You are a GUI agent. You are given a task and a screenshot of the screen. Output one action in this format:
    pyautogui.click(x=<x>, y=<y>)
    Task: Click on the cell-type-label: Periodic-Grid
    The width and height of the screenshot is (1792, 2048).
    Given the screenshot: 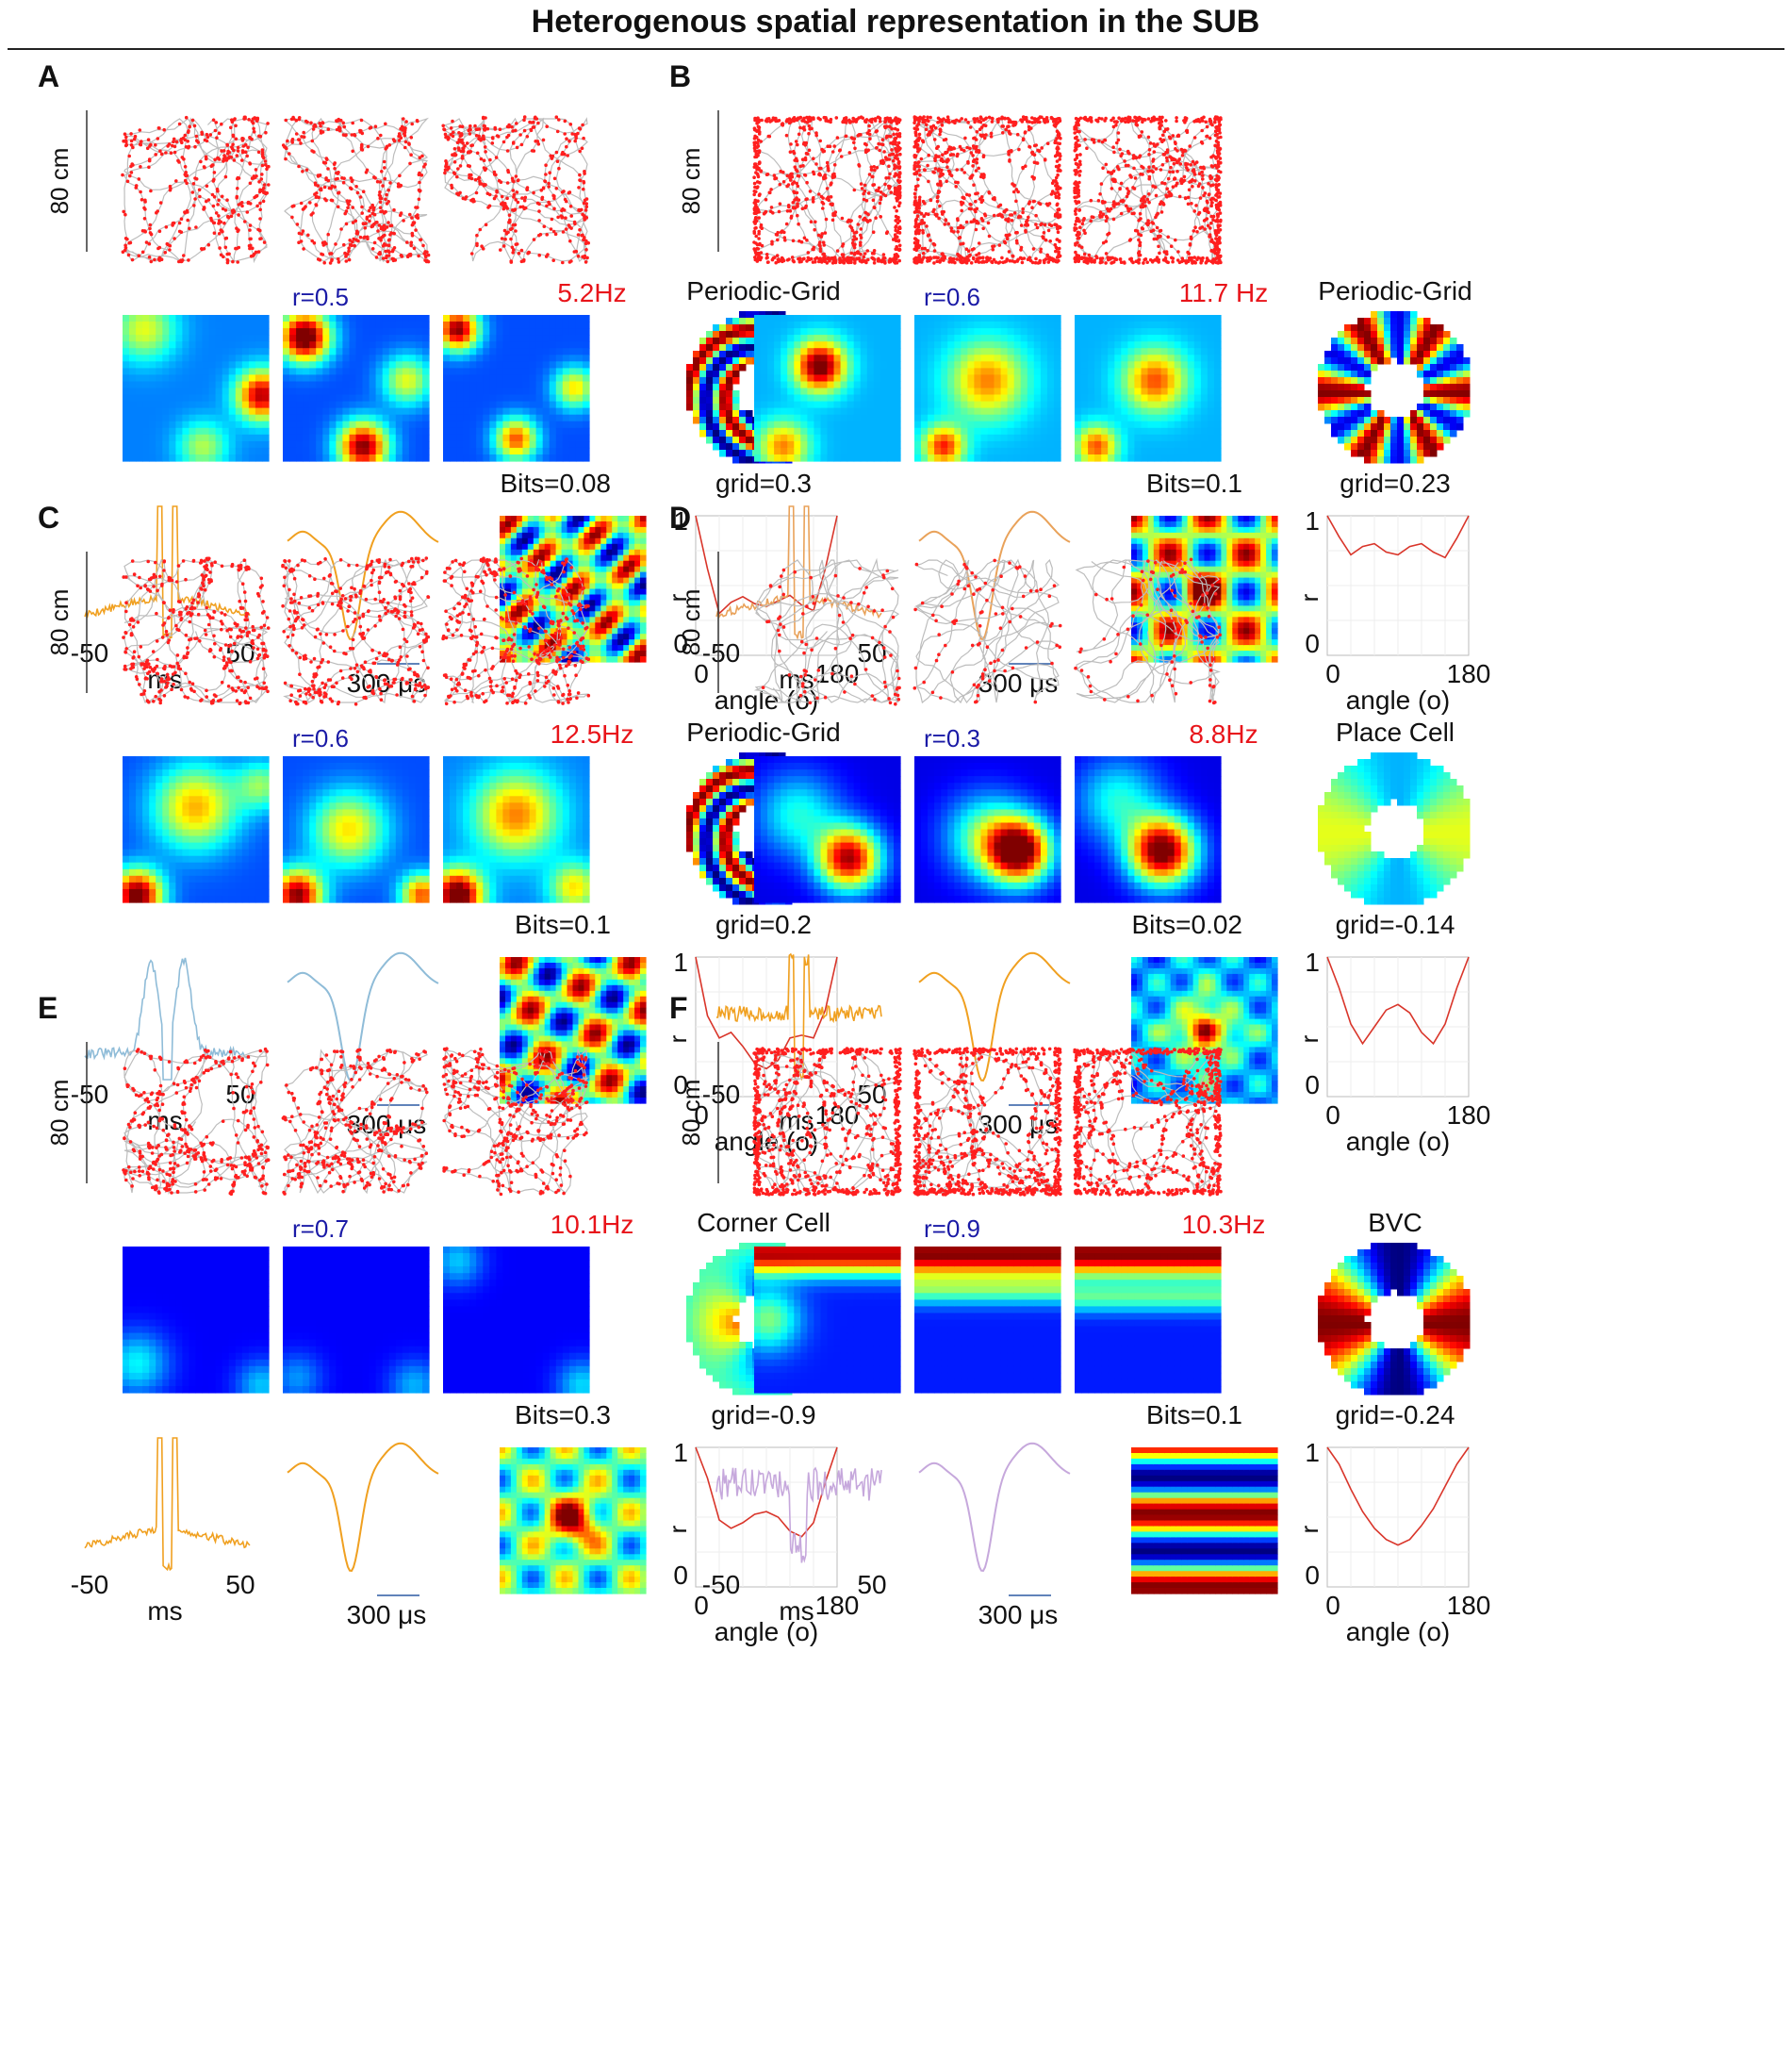 What is the action you would take?
    pyautogui.click(x=1394, y=291)
    